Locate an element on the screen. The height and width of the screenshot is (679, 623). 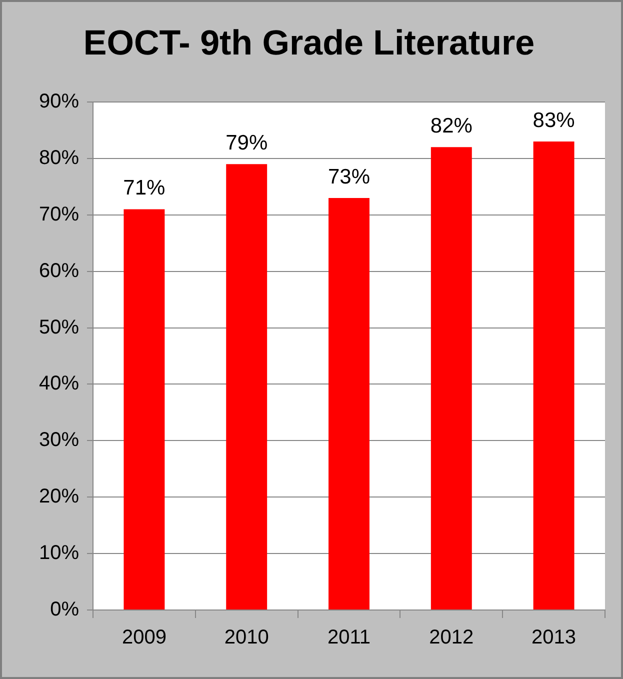
data-label: 83% is located at coordinates (553, 120).